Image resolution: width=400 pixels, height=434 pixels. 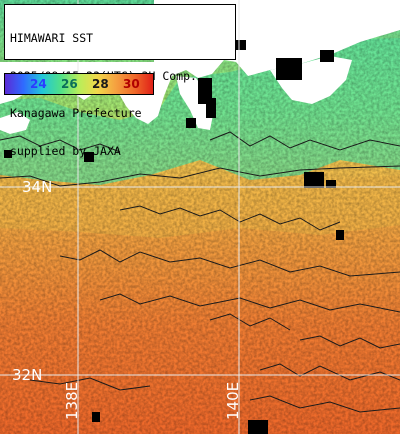 What do you see at coordinates (69, 84) in the screenshot?
I see `scale-tick-26: 26` at bounding box center [69, 84].